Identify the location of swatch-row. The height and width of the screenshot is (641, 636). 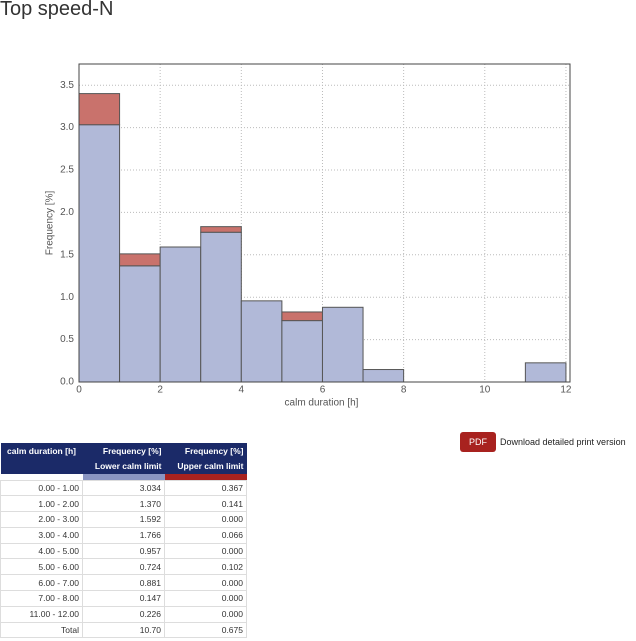
(124, 477).